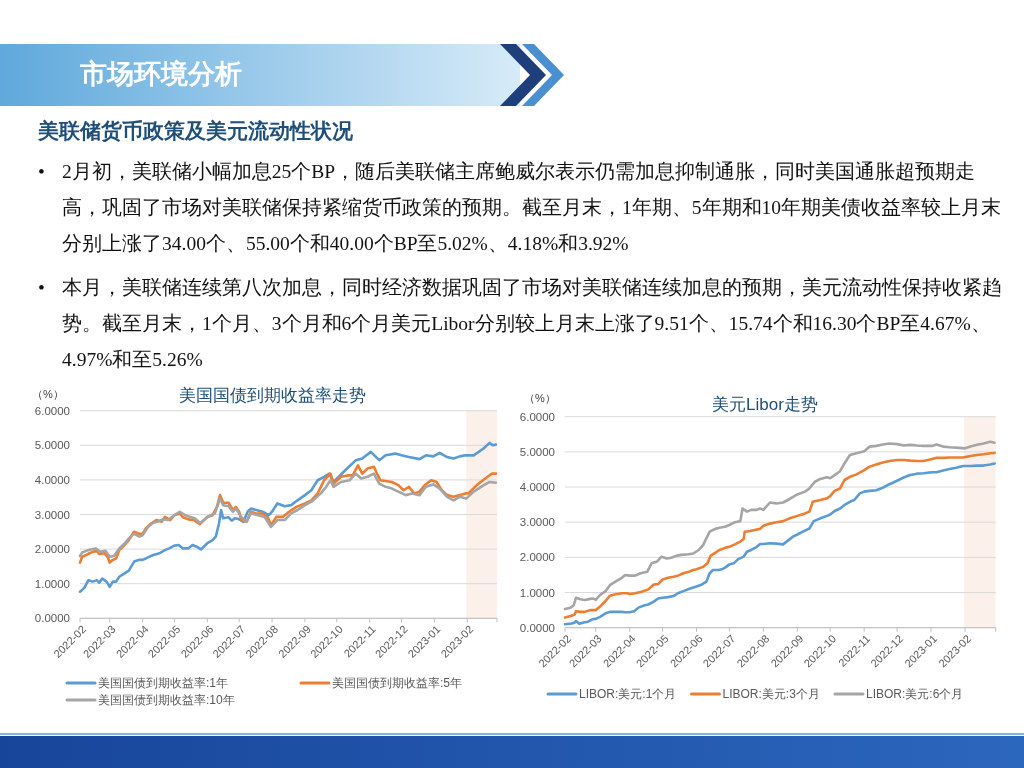 The image size is (1024, 768). Describe the element at coordinates (628, 694) in the screenshot. I see `legend-label: LIBOR:美元:1个月` at that location.